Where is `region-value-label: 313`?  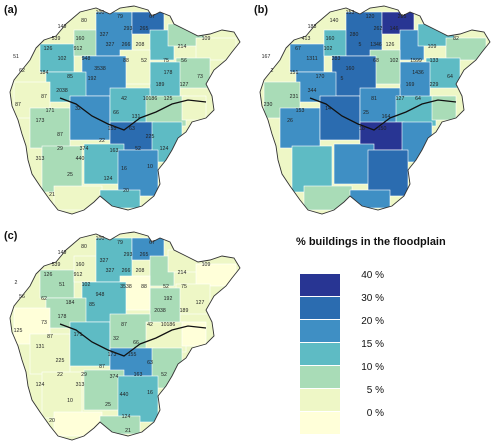
region-value-label: 313 is located at coordinates (80, 385).